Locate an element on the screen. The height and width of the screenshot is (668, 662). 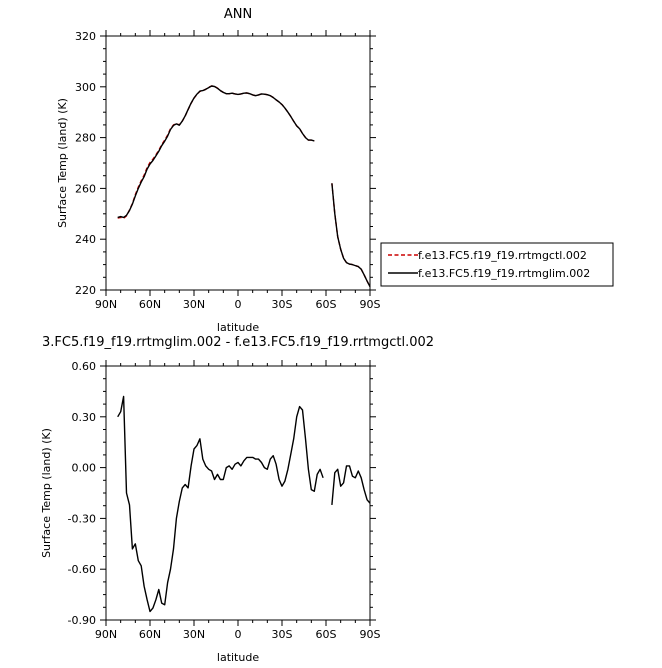
y-tick-label: 320 is located at coordinates (85, 36).